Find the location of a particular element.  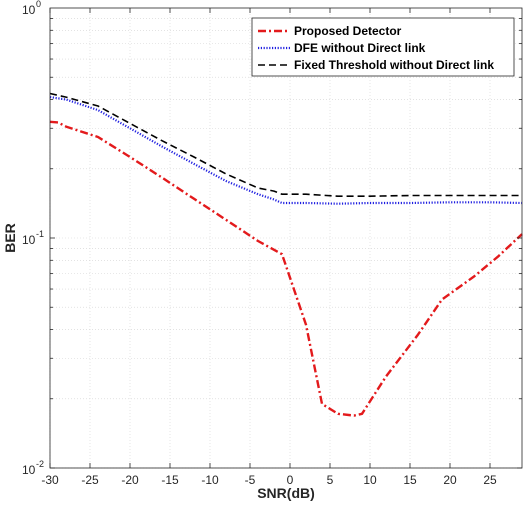

y-tick-label: 10 -2 is located at coordinates (33, 468).